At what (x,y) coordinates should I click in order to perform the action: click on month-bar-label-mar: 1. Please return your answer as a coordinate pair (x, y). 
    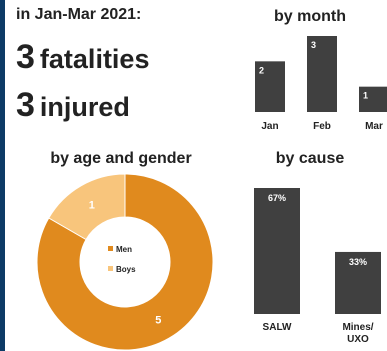
    Looking at the image, I should click on (365, 96).